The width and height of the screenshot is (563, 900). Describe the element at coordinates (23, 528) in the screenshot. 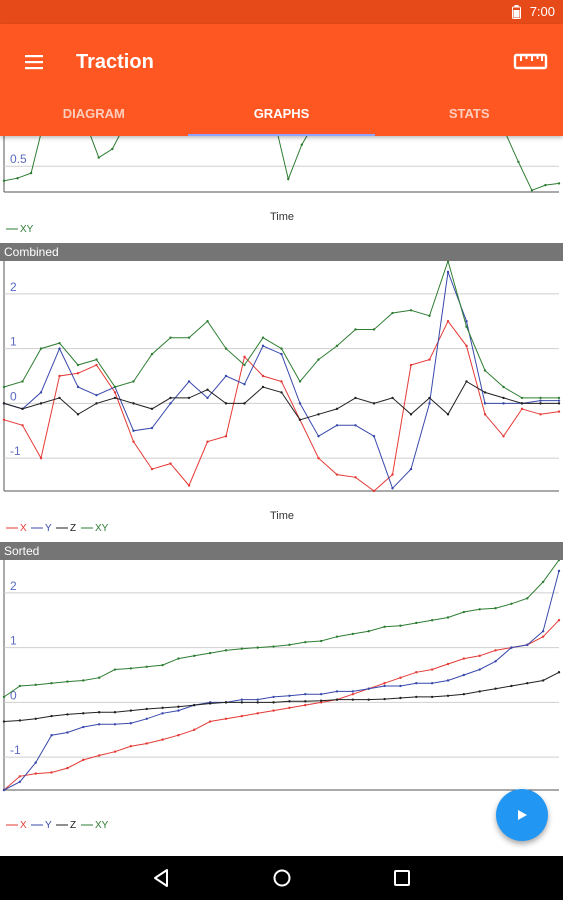

I see `legend-entry-x: X` at that location.